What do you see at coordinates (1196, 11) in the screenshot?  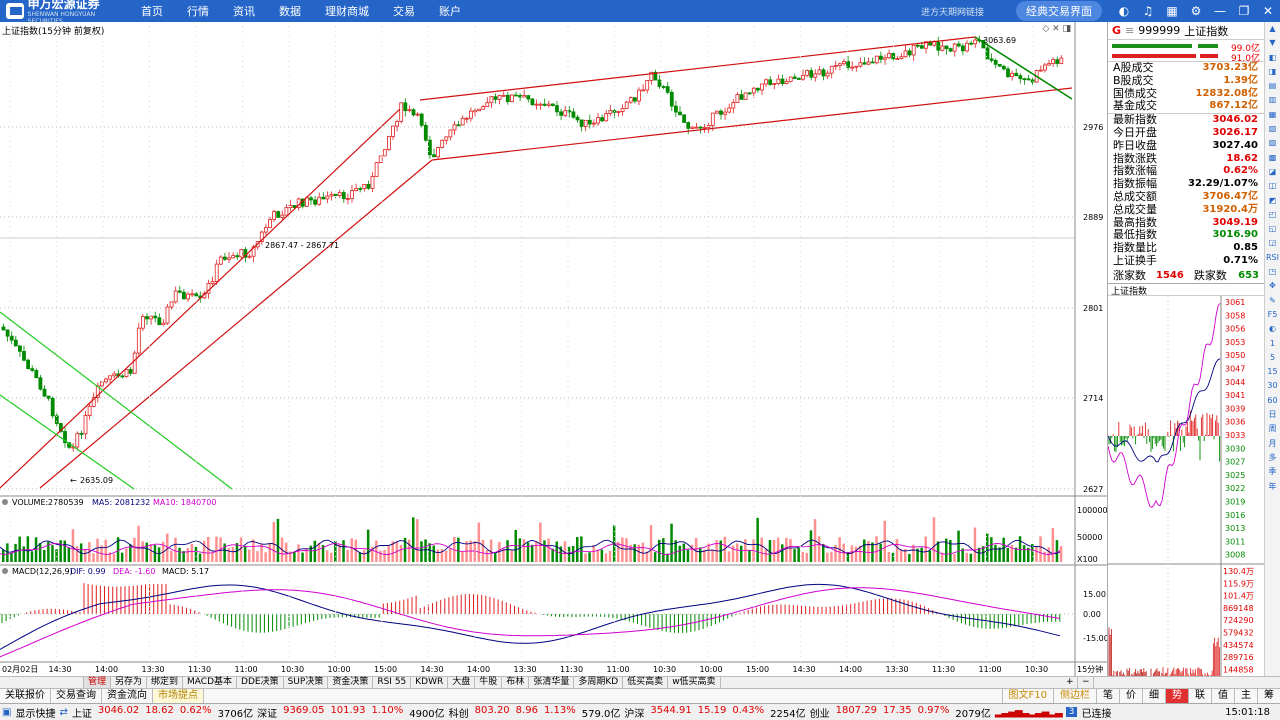 I see `settings-icon: ⚙` at bounding box center [1196, 11].